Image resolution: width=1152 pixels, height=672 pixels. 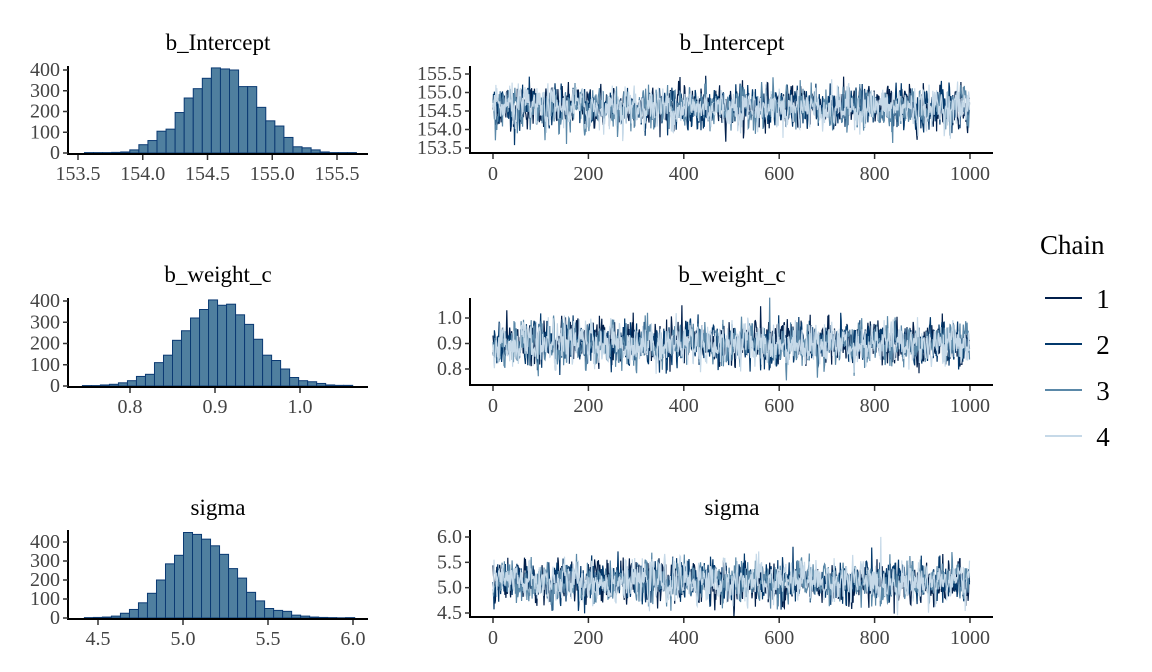 I want to click on histogram-x-tick-label: 155.0, so click(x=272, y=174).